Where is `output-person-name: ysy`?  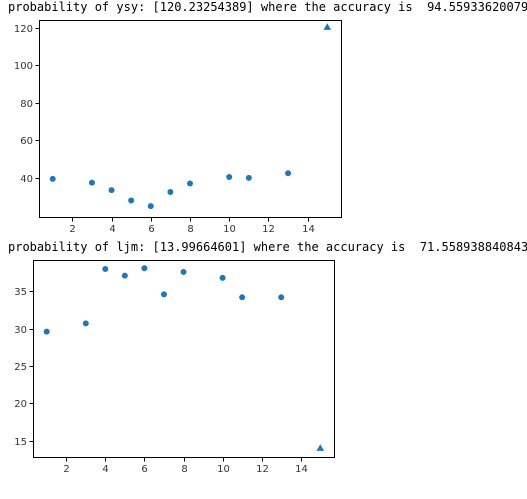 output-person-name: ysy is located at coordinates (127, 7).